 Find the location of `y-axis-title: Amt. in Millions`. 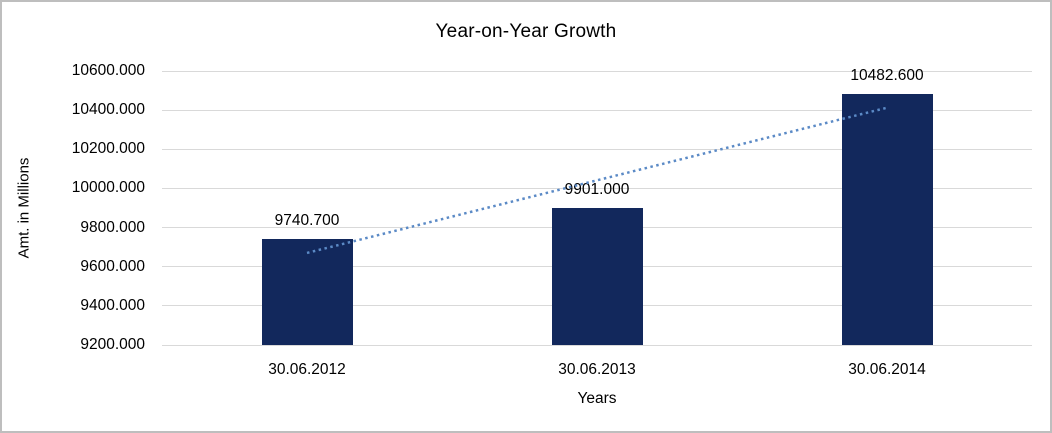

y-axis-title: Amt. in Millions is located at coordinates (24, 208).